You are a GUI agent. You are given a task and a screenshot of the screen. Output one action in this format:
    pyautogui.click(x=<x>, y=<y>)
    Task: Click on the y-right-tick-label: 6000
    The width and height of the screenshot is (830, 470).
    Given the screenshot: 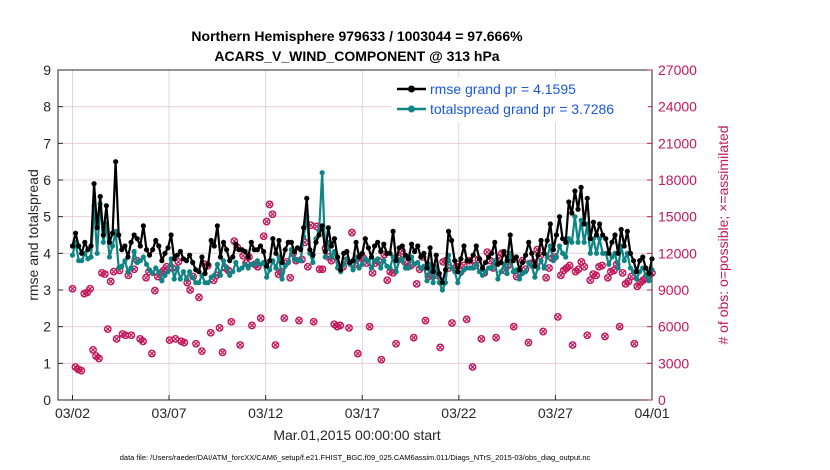 What is the action you would take?
    pyautogui.click(x=673, y=327)
    